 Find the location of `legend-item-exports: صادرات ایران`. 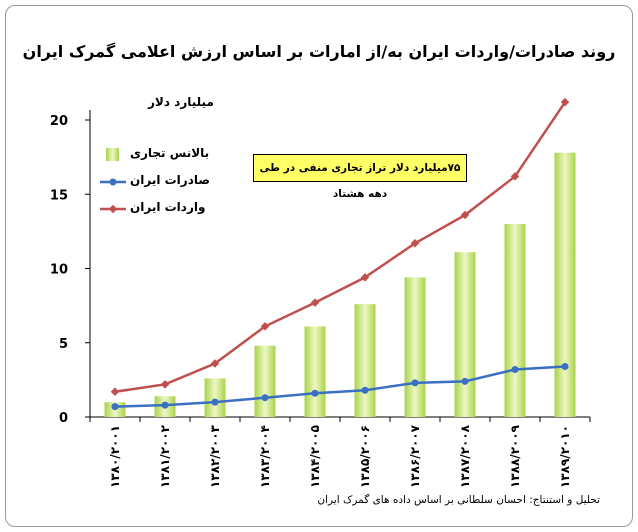

legend-item-exports: صادرات ایران is located at coordinates (165, 184).